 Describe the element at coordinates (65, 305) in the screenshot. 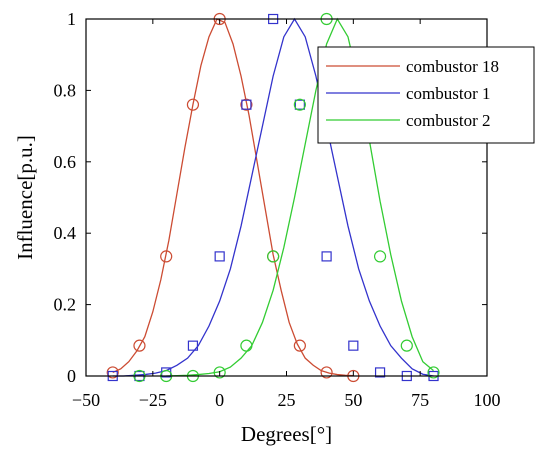

I see `y-tick-label: 0.2` at that location.